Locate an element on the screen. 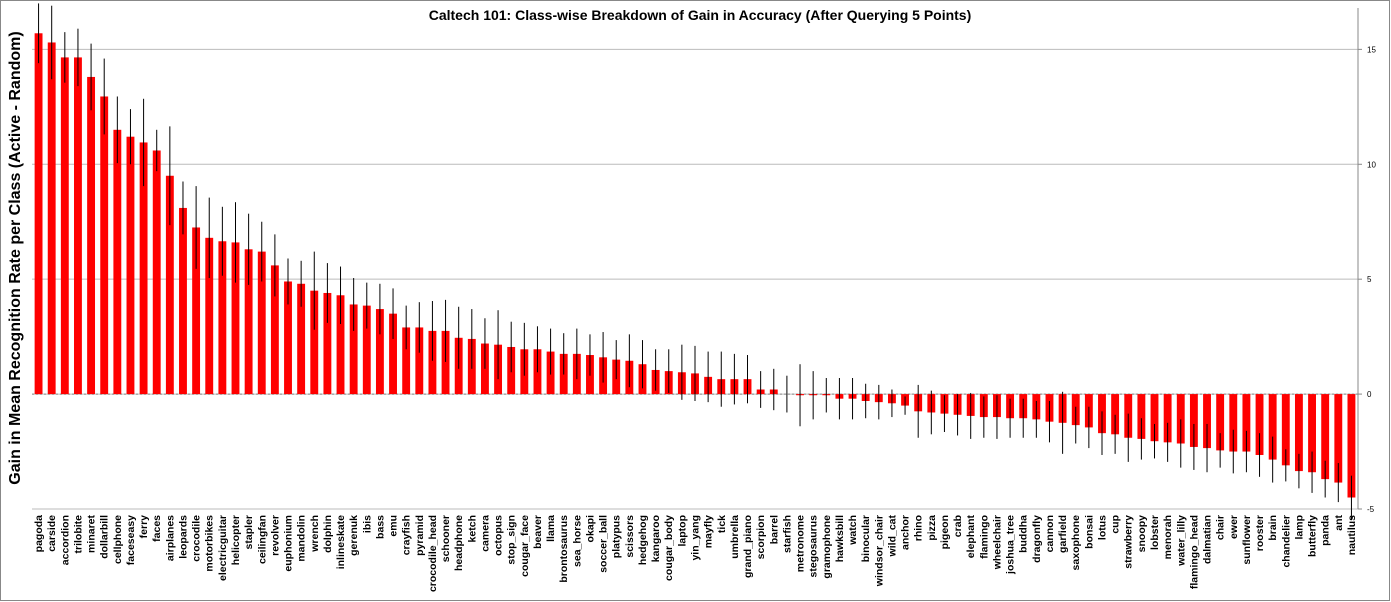 The width and height of the screenshot is (1391, 602). x-tick-label: snoopy is located at coordinates (1142, 533).